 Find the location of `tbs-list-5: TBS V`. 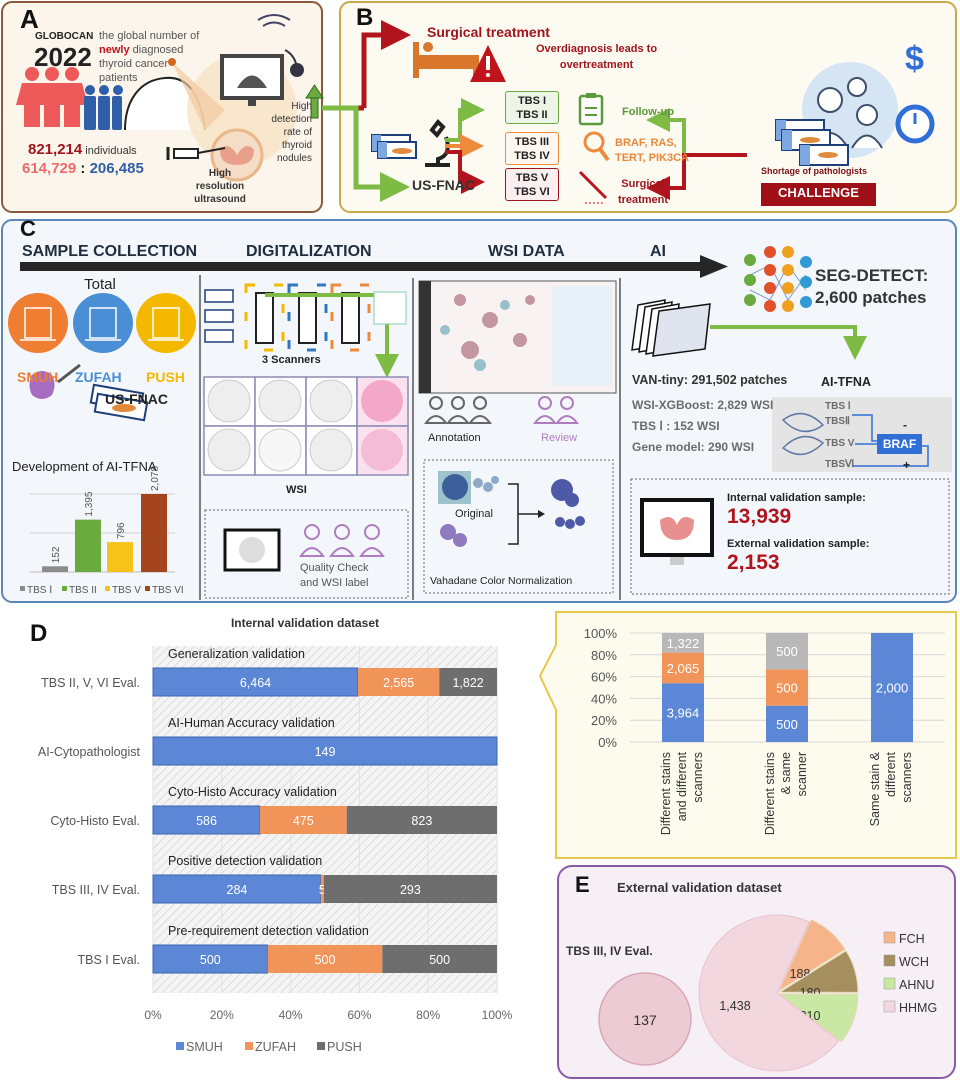

tbs-list-5: TBS V is located at coordinates (840, 443).